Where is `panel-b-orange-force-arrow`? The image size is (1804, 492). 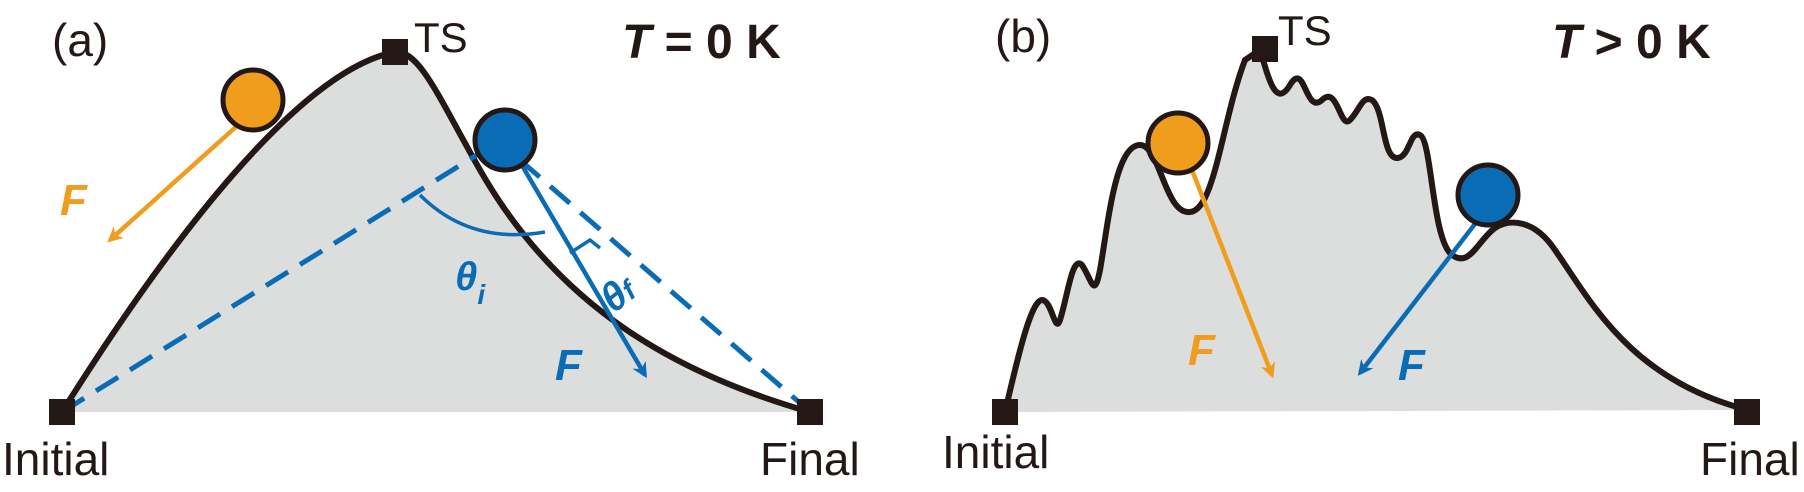
panel-b-orange-force-arrow is located at coordinates (1232, 274).